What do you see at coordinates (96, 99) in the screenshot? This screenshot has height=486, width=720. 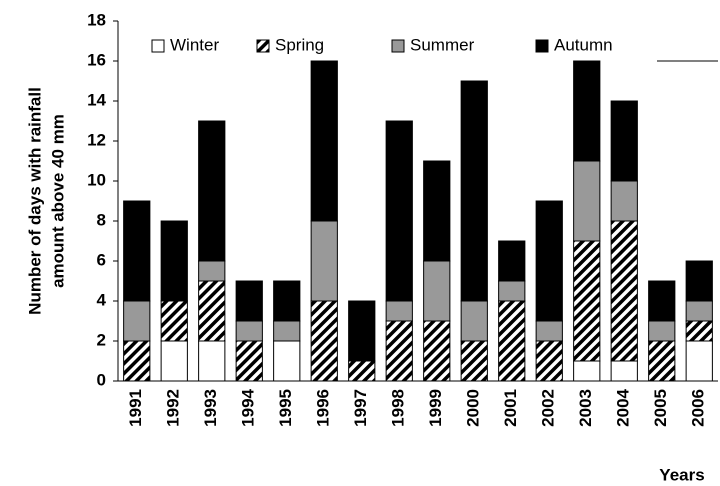 I see `y-tick-label: 14` at bounding box center [96, 99].